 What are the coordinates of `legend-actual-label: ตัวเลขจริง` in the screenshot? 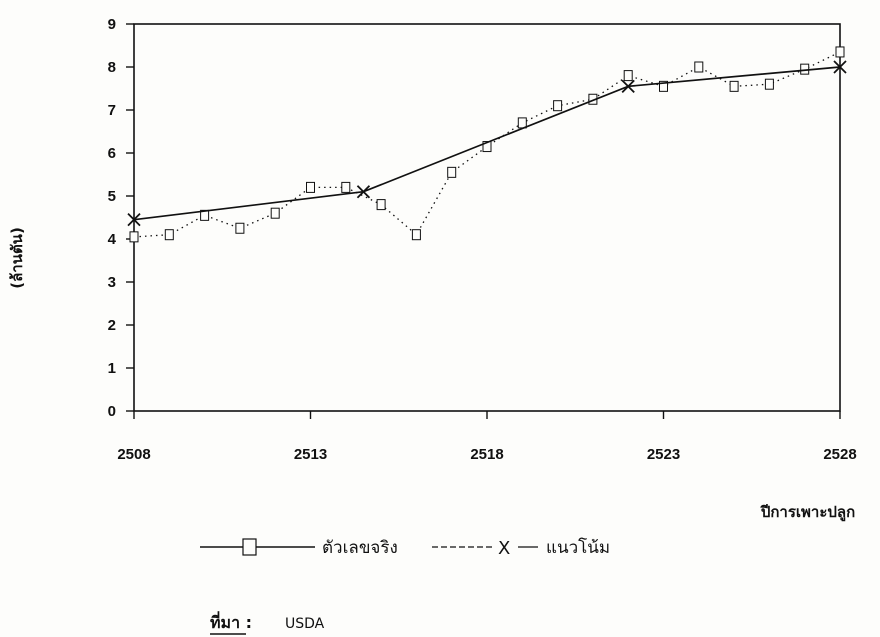 It's located at (360, 548).